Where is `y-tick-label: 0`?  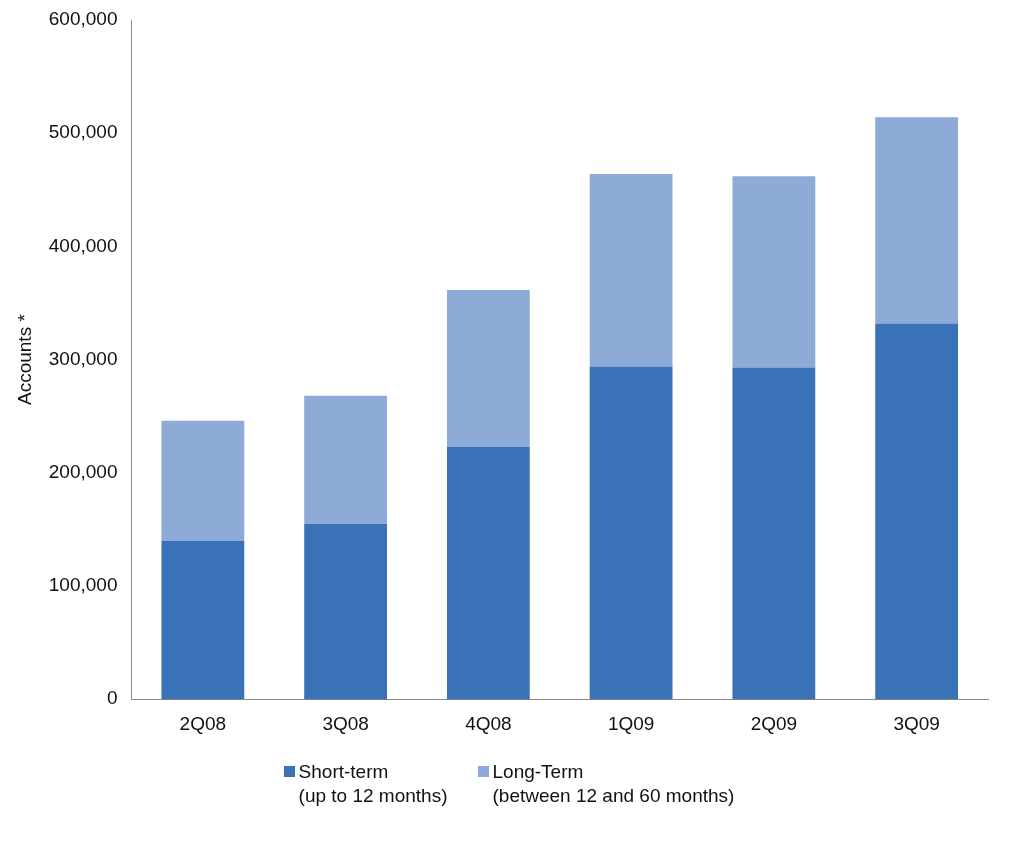 y-tick-label: 0 is located at coordinates (112, 698).